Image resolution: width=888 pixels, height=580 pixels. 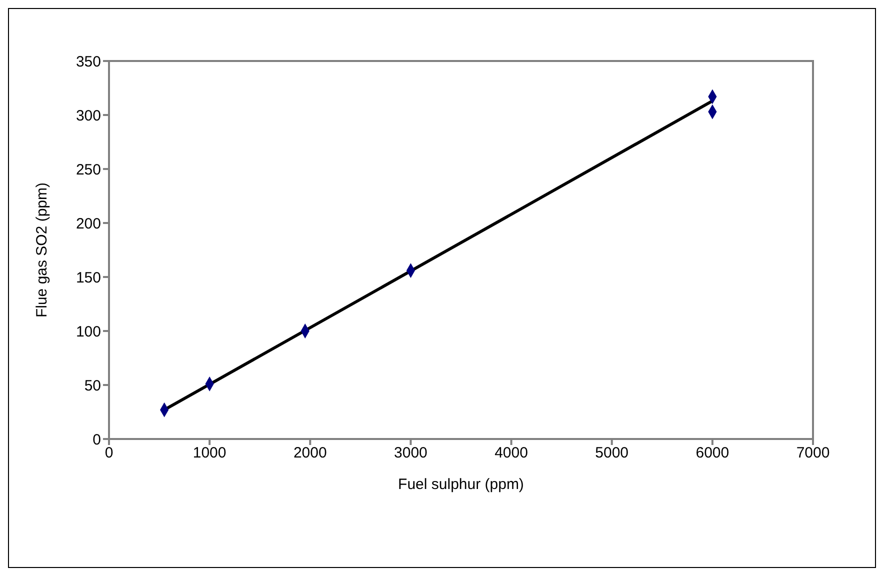 I want to click on y-tick-label: 300, so click(x=88, y=115).